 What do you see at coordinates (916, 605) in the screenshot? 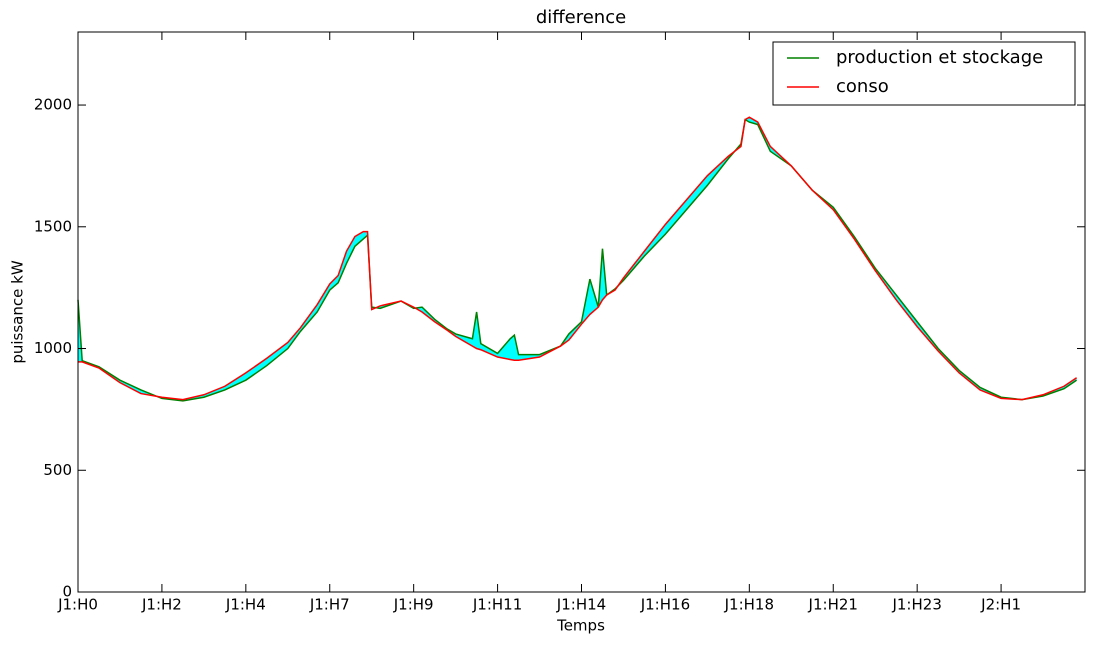
I see `x-tick-label: J1:H23` at bounding box center [916, 605].